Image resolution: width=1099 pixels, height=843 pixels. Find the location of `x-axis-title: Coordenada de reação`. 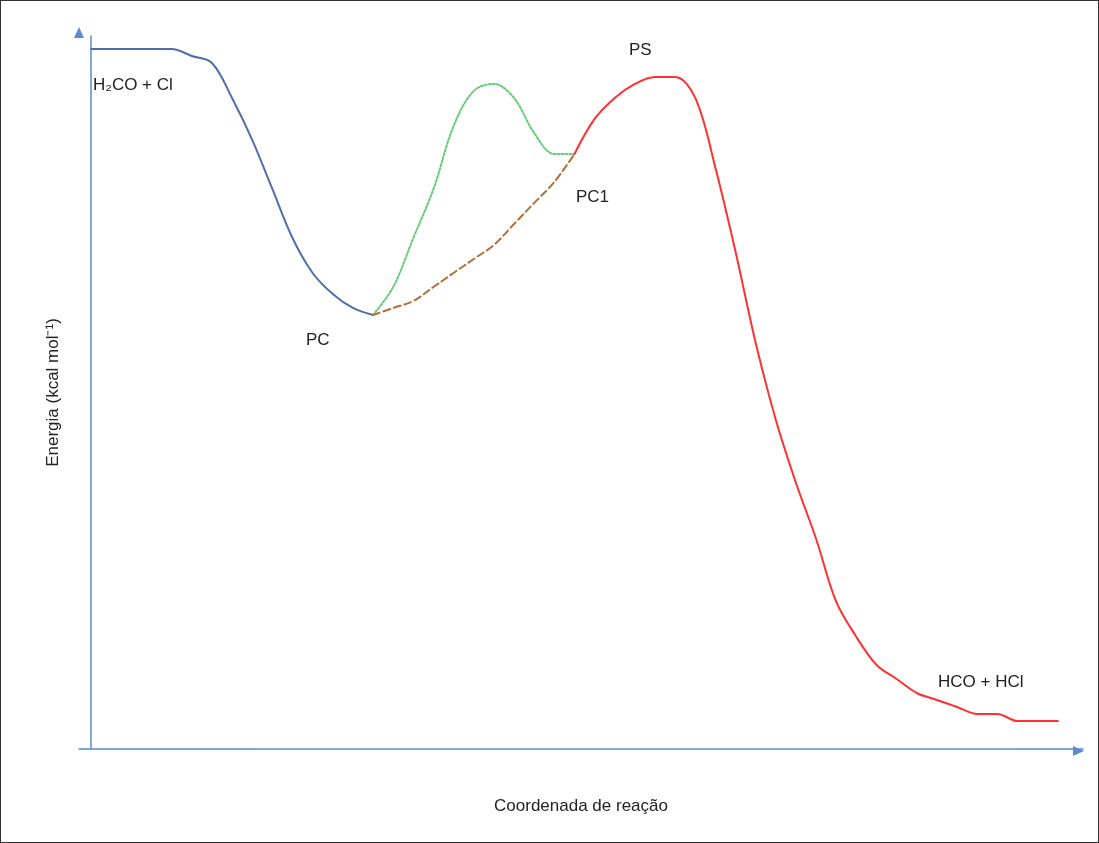

x-axis-title: Coordenada de reação is located at coordinates (581, 805).